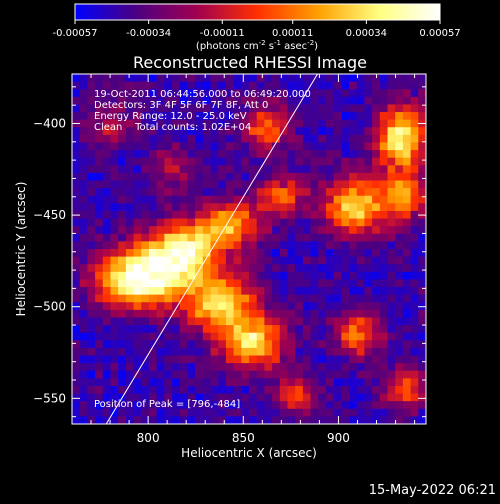 The height and width of the screenshot is (504, 500). What do you see at coordinates (432, 490) in the screenshot?
I see `footer-timestamp: 15-May-2022 06:21` at bounding box center [432, 490].